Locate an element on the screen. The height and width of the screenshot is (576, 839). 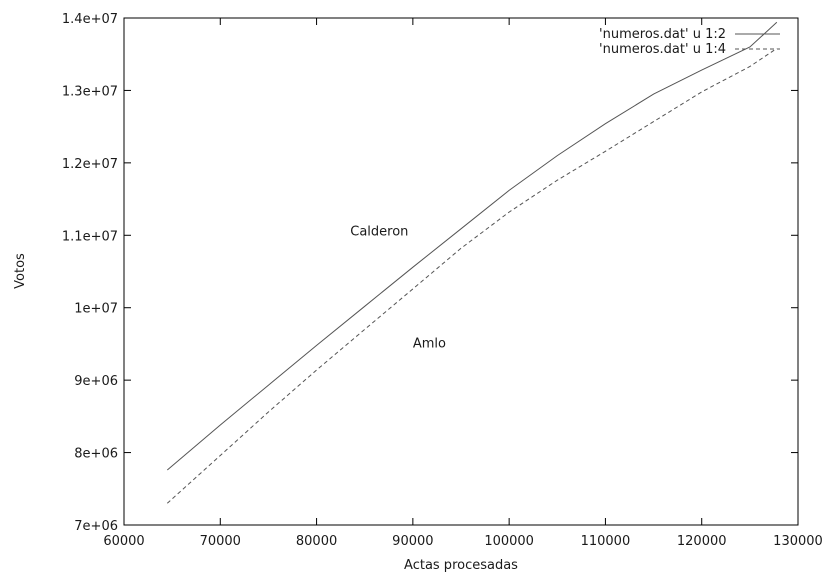
x-tick-label: 90000 is located at coordinates (412, 541).